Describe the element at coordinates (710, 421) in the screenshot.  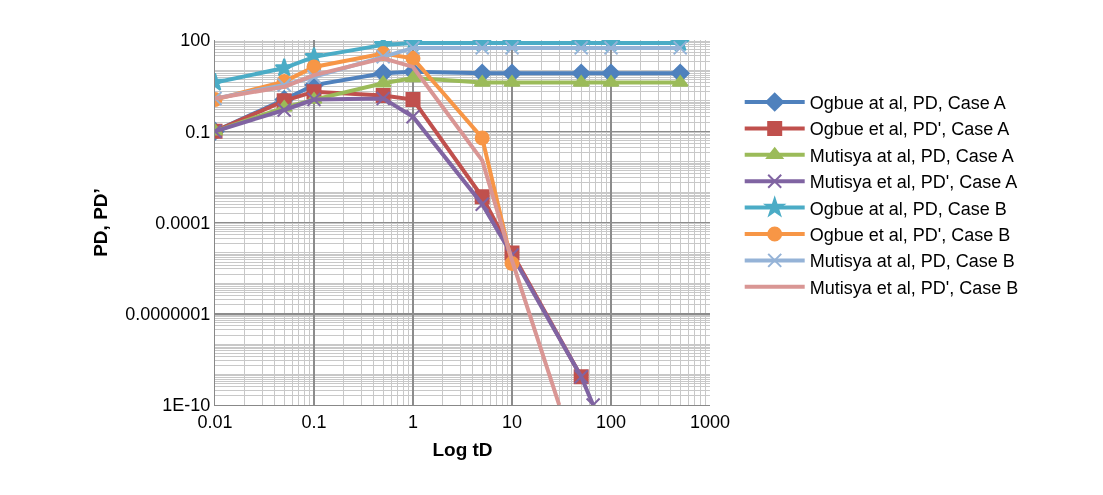
I see `x-tick-label: 1000` at that location.